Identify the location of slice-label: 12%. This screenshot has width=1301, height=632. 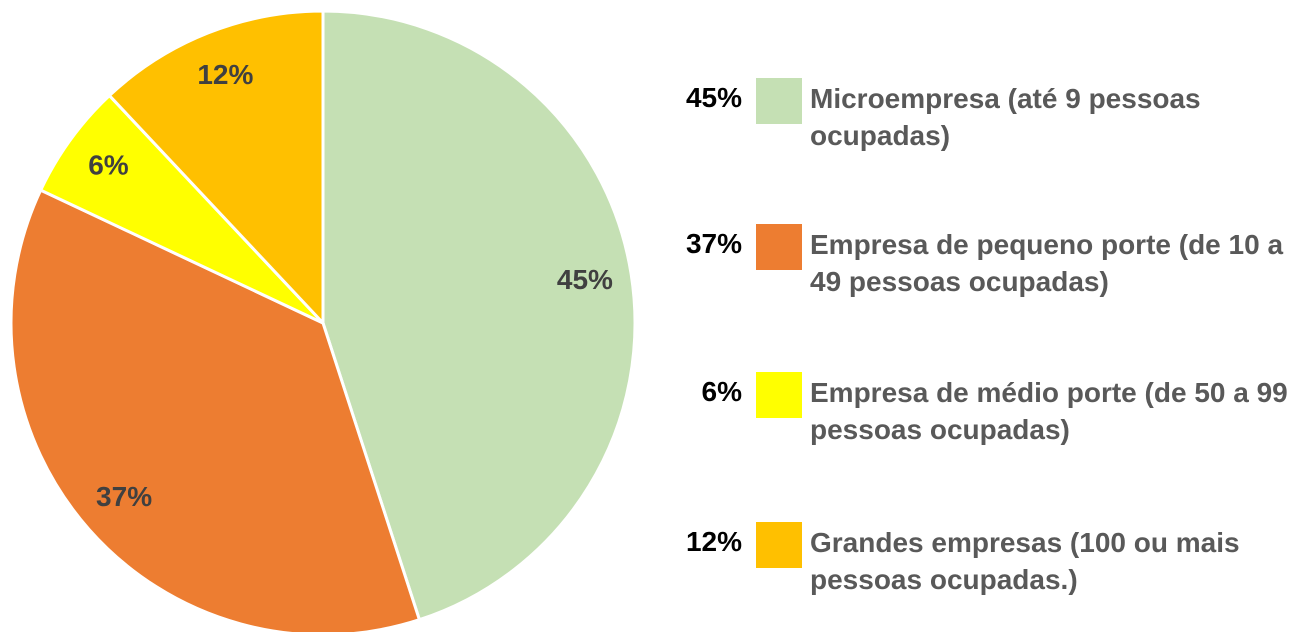
(225, 74).